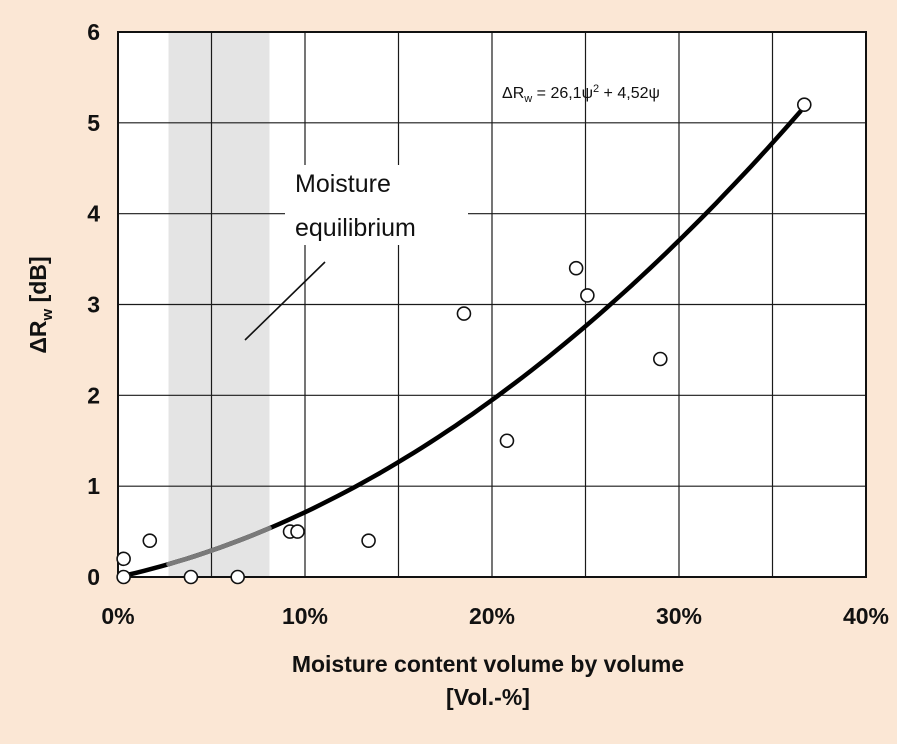 The width and height of the screenshot is (897, 744). Describe the element at coordinates (93, 395) in the screenshot. I see `y-tick-label: 2` at that location.